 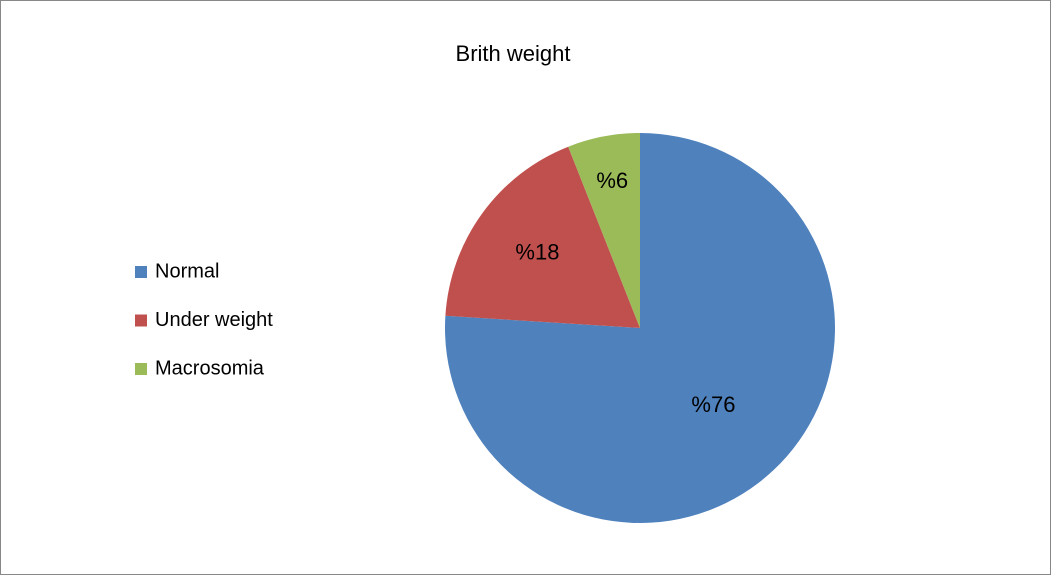 What do you see at coordinates (214, 320) in the screenshot?
I see `legend-label: Under weight` at bounding box center [214, 320].